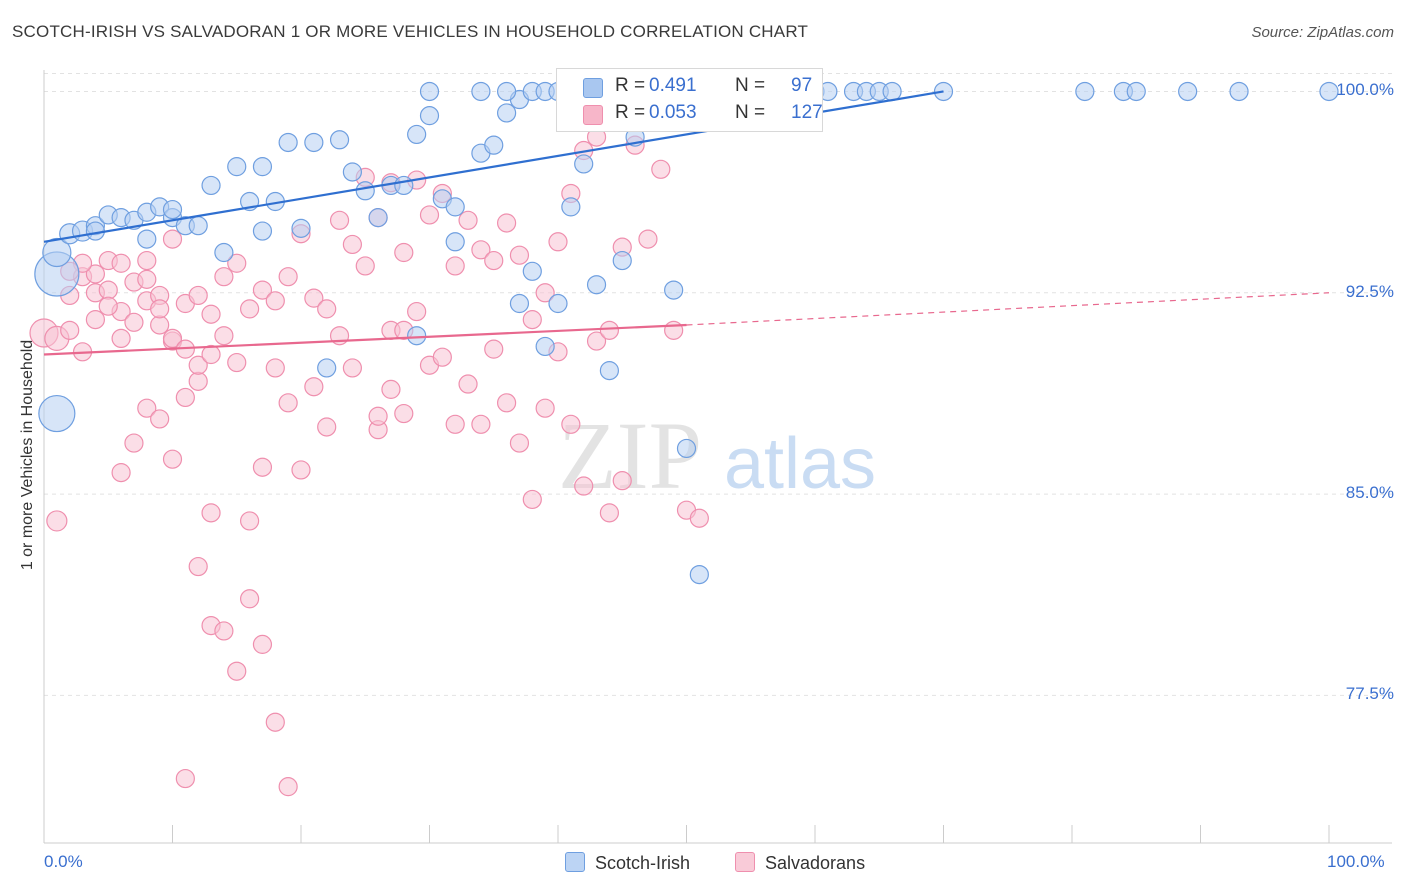  Describe the element at coordinates (1369, 291) in the screenshot. I see `y-tick-label: 92.5%` at that location.